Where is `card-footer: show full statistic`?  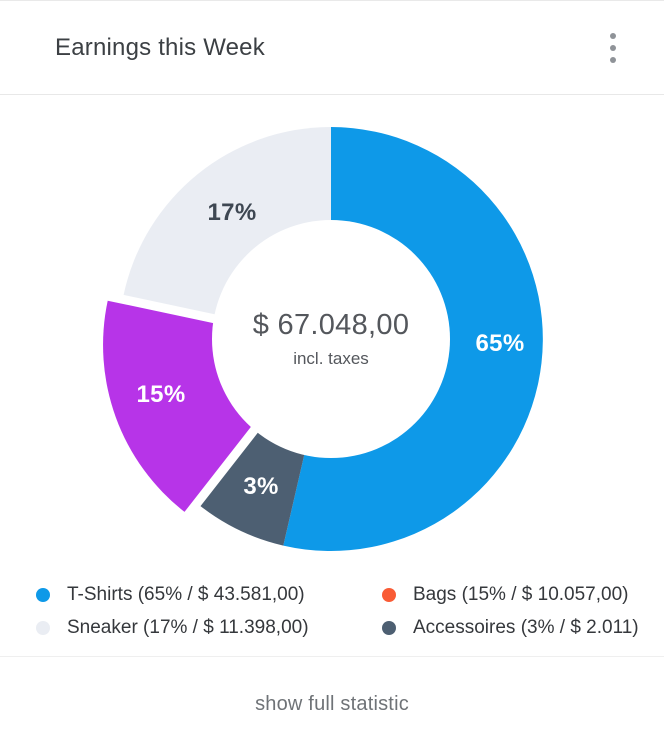
card-footer: show full statistic is located at coordinates (332, 704).